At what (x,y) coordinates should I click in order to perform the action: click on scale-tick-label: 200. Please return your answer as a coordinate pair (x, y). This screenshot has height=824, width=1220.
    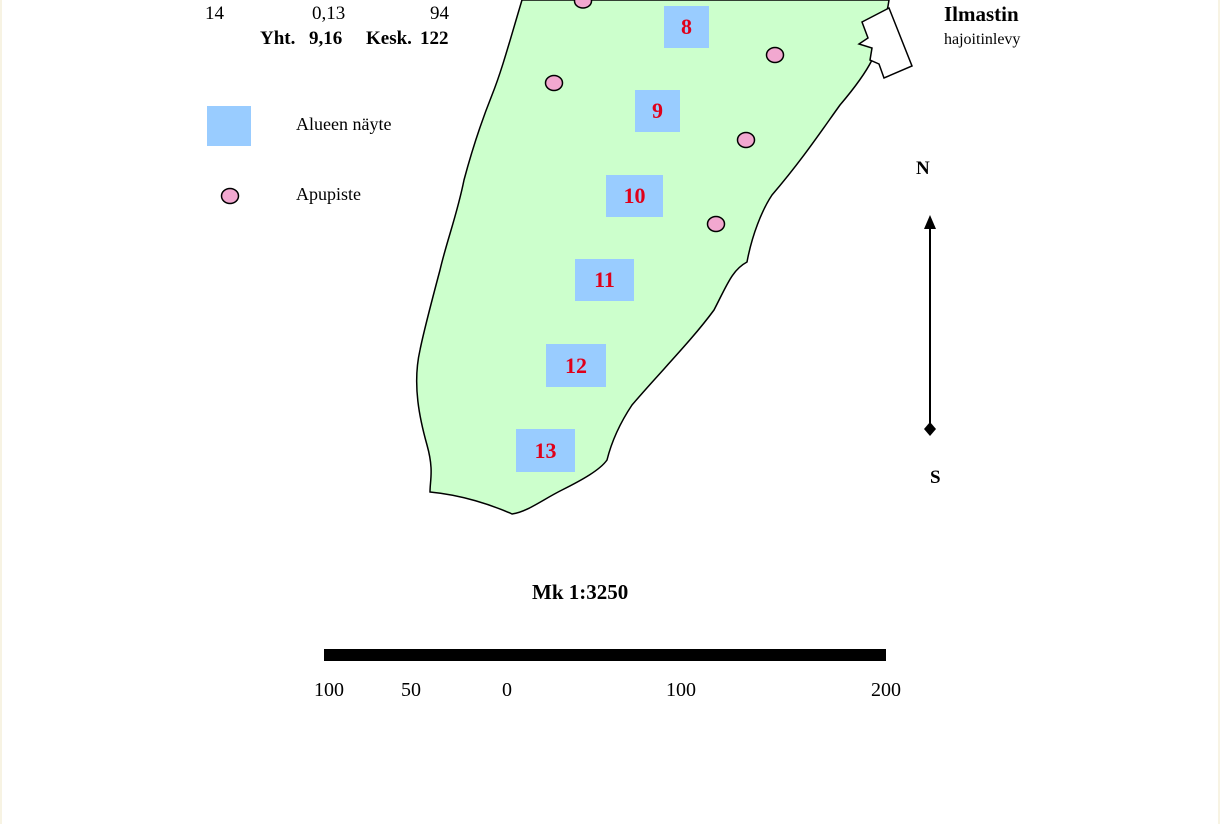
    Looking at the image, I should click on (886, 690).